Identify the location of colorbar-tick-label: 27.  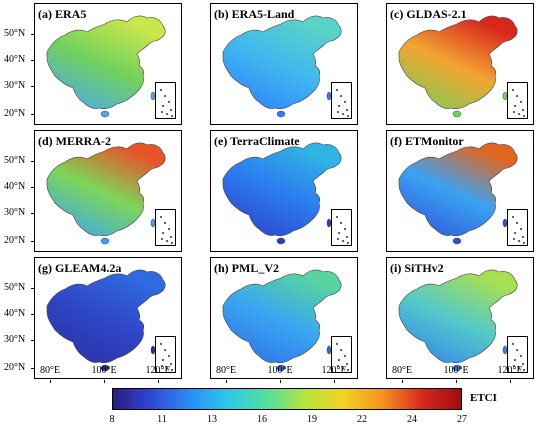
(462, 419).